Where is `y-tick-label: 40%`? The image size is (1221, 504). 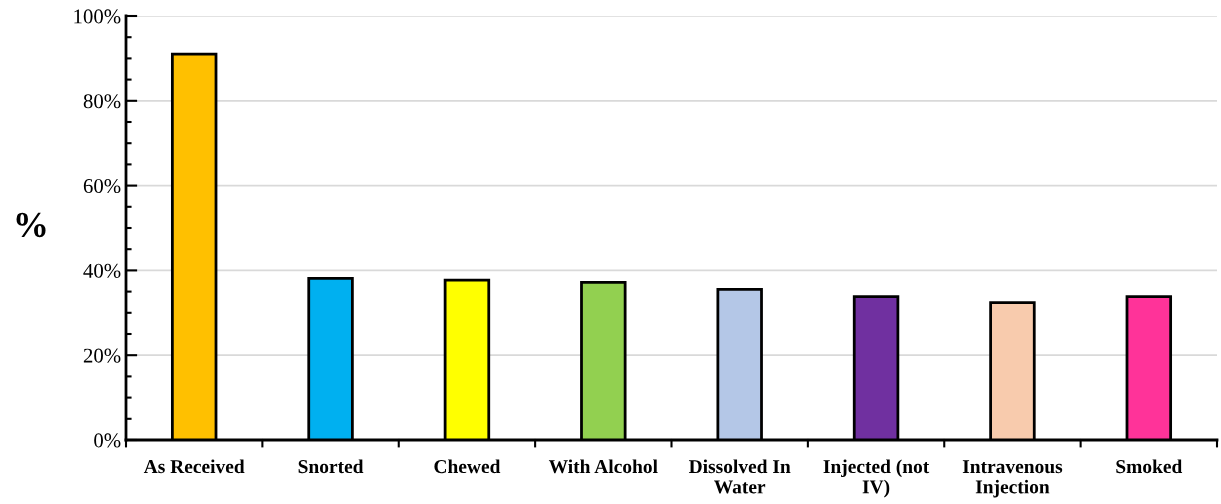
y-tick-label: 40% is located at coordinates (102, 270).